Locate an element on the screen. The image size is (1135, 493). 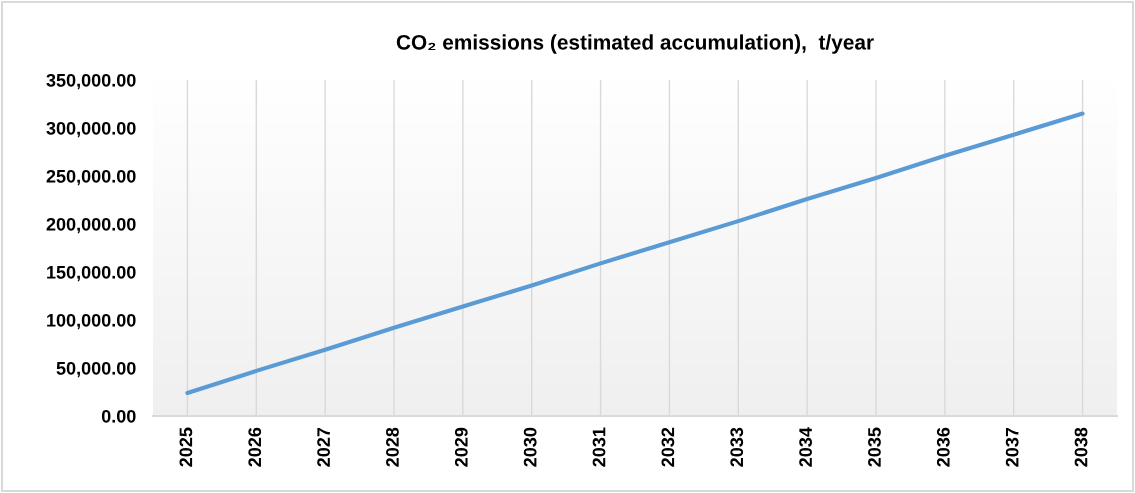
x-tick-label: 2027 is located at coordinates (323, 447).